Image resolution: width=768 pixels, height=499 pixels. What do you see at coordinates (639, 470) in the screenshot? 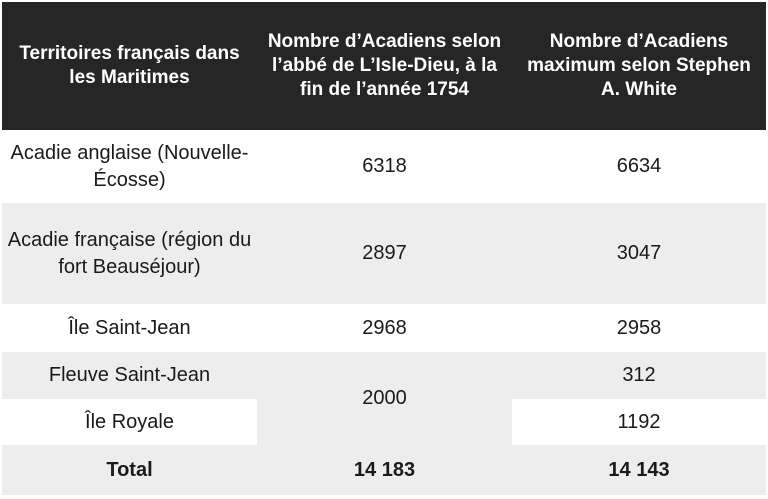
I see `total-white: 14 143` at bounding box center [639, 470].